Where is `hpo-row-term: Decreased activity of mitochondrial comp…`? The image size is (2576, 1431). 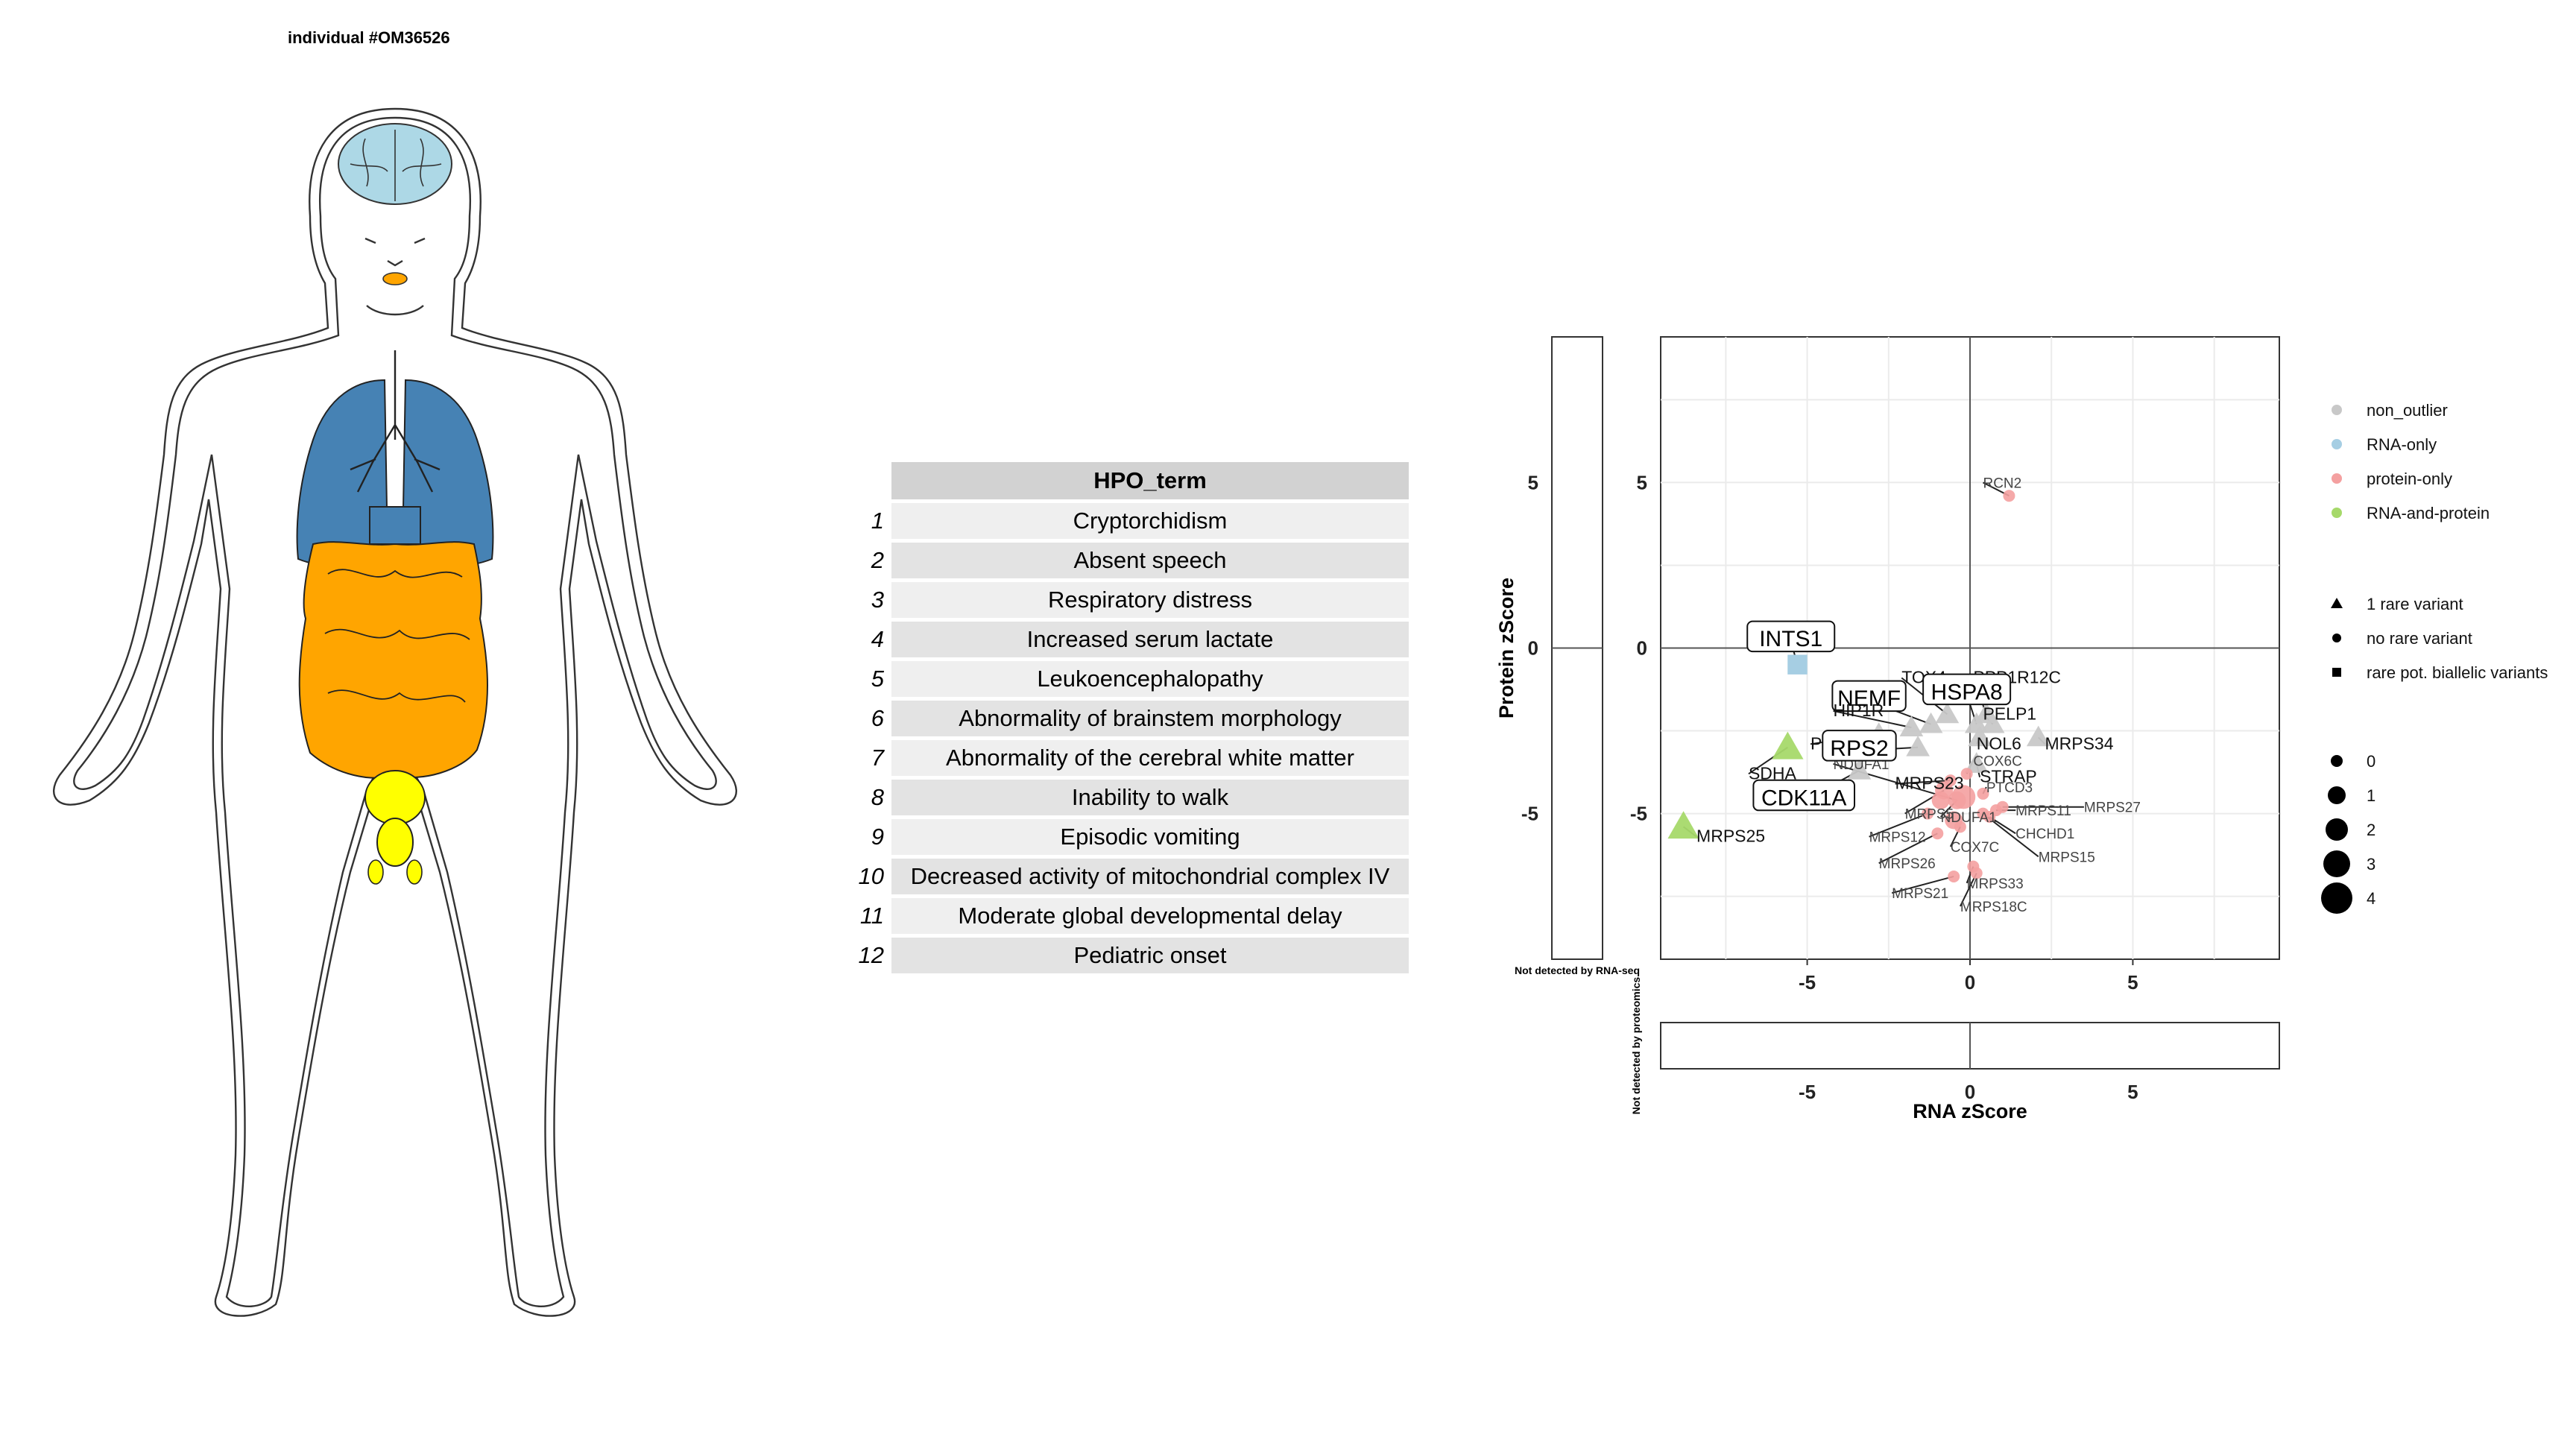
hpo-row-term: Decreased activity of mitochondrial comp… is located at coordinates (1150, 877).